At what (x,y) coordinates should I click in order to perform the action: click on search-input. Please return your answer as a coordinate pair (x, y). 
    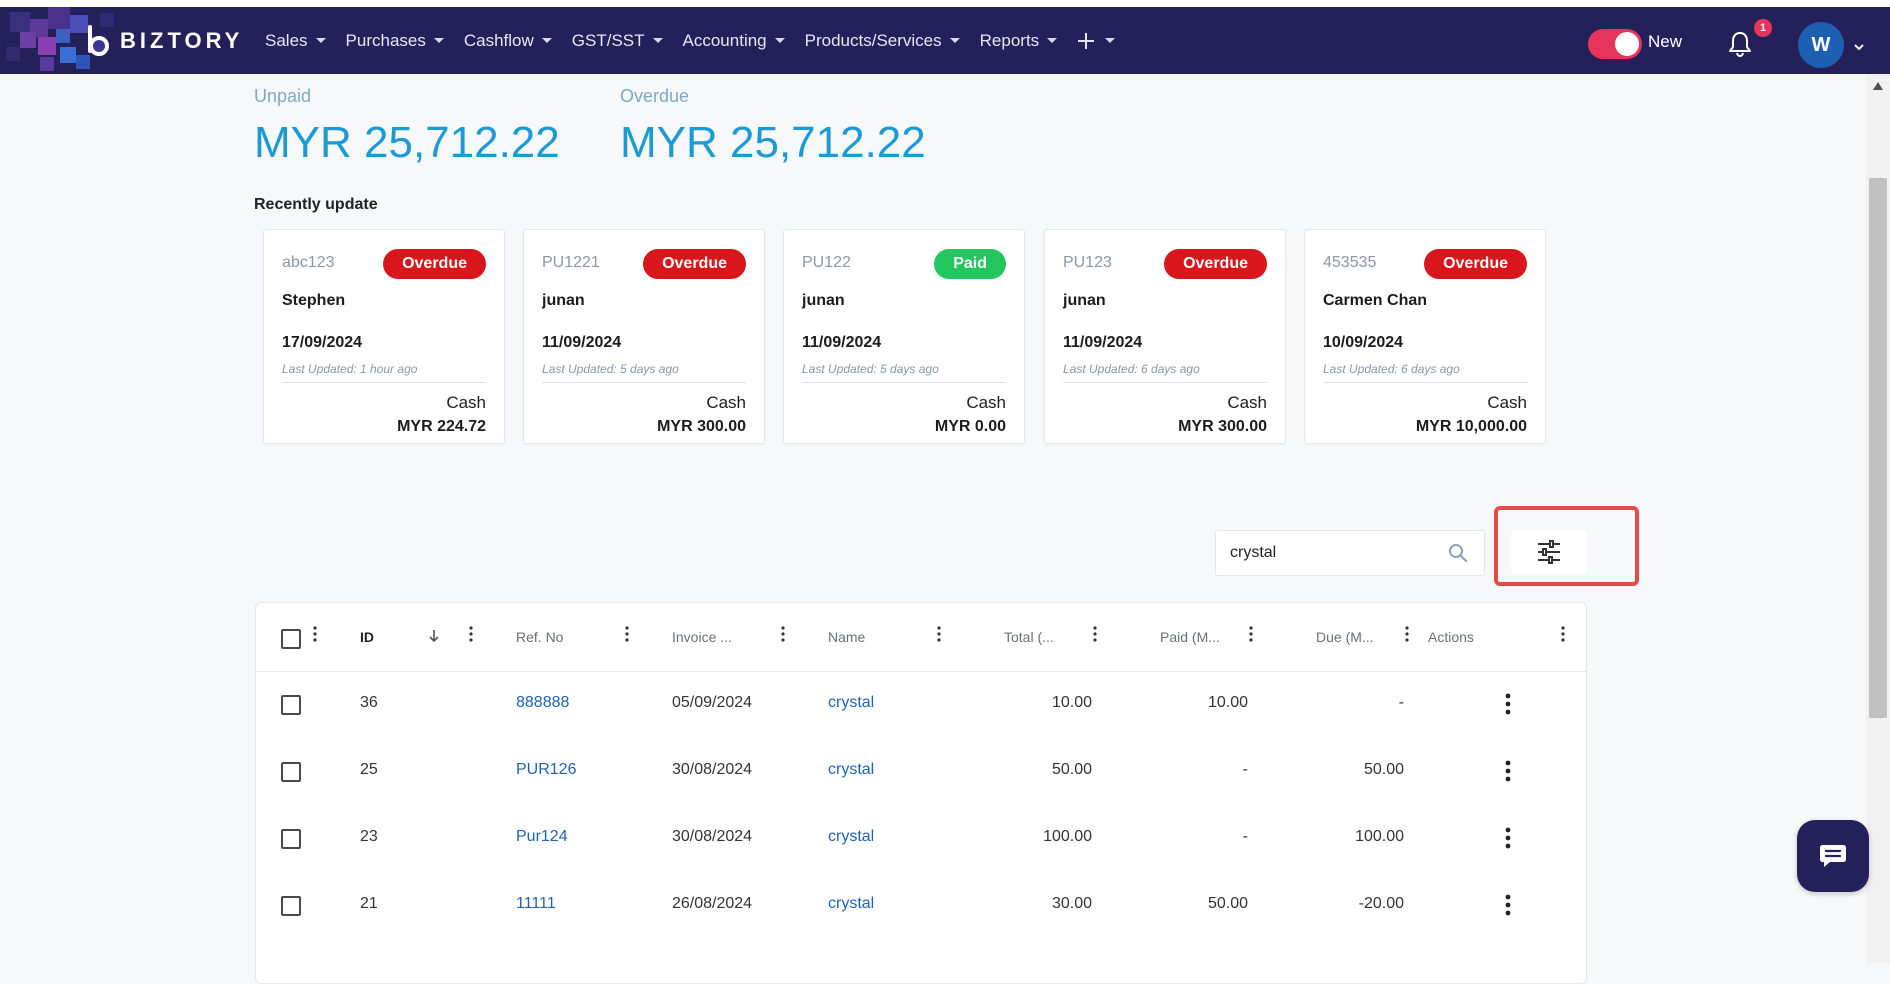
    Looking at the image, I should click on (1335, 553).